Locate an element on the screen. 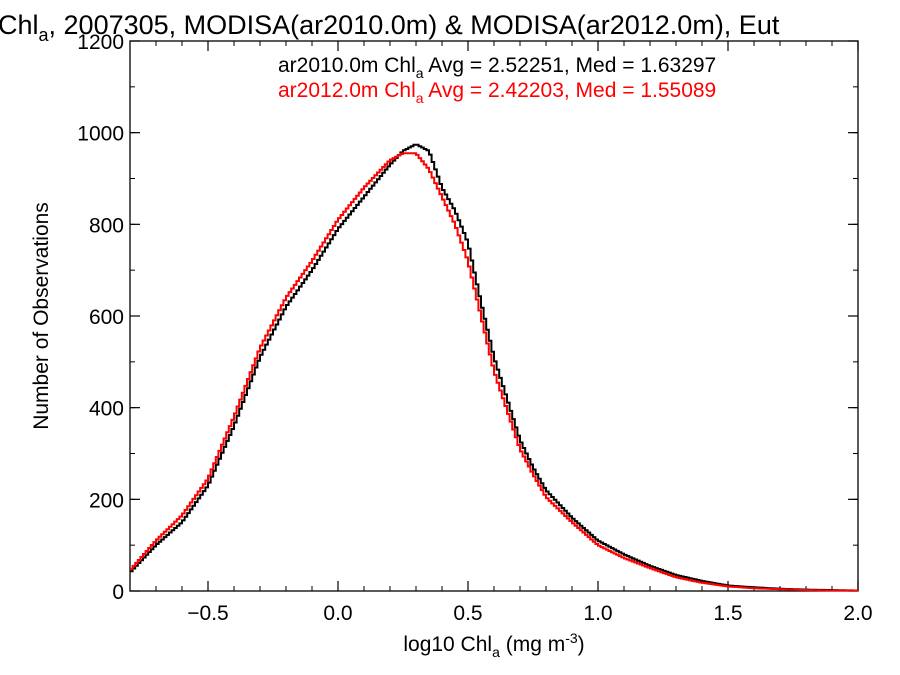  annotation-ar2010-pre: ar2010.0m Chl is located at coordinates (347, 65).